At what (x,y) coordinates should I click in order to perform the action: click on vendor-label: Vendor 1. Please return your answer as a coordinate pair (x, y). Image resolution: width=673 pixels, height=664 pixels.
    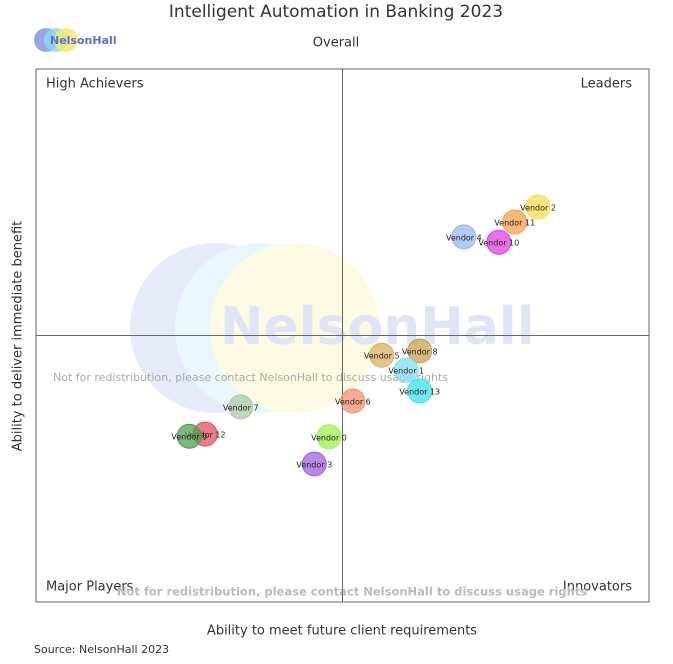
    Looking at the image, I should click on (406, 371).